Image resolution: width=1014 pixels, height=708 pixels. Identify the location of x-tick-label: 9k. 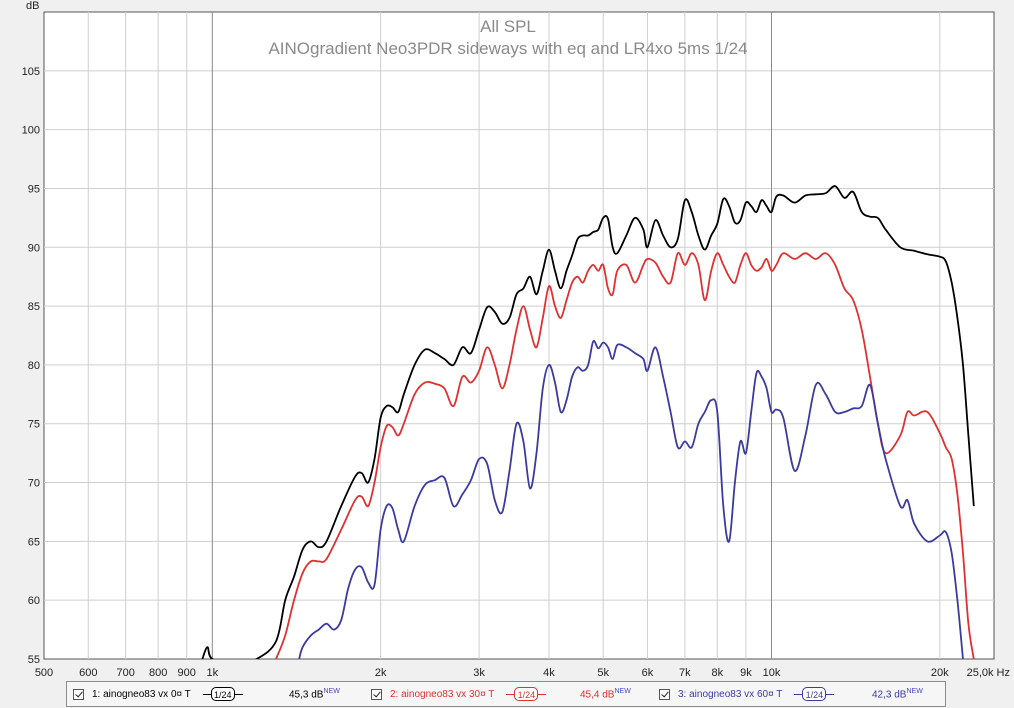
(746, 673).